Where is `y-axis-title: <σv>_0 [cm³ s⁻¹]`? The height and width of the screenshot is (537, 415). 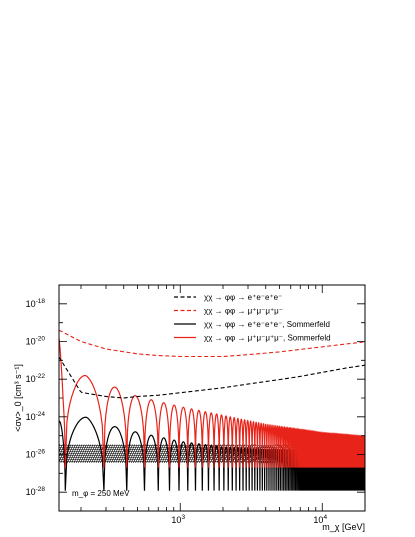
y-axis-title: <σv>_0 [cm³ s⁻¹] is located at coordinates (18, 398).